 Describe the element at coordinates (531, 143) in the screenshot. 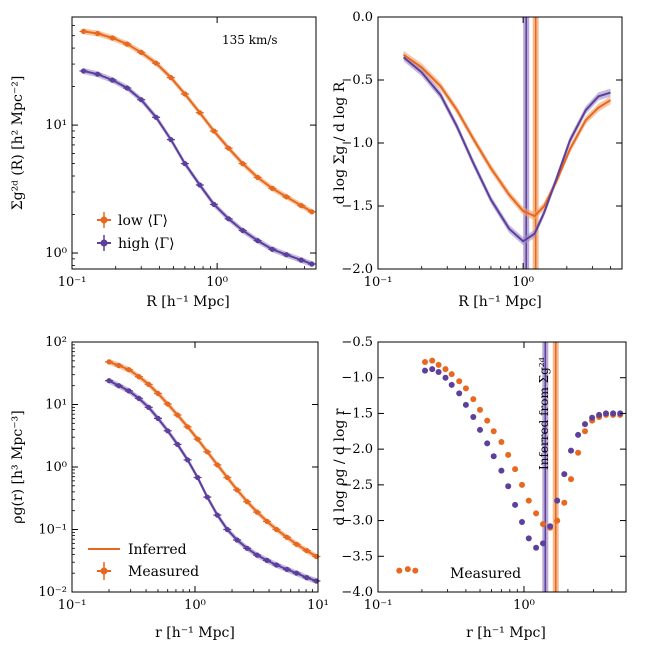

I see `dsigma-vertical-lines` at that location.